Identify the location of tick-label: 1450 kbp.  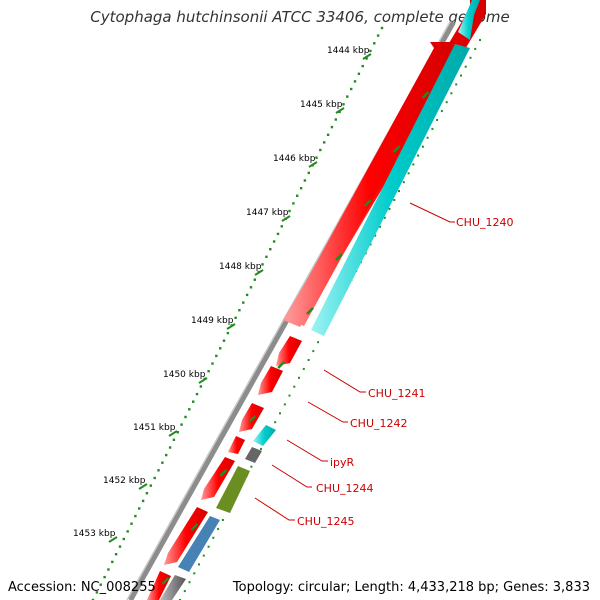
(184, 375).